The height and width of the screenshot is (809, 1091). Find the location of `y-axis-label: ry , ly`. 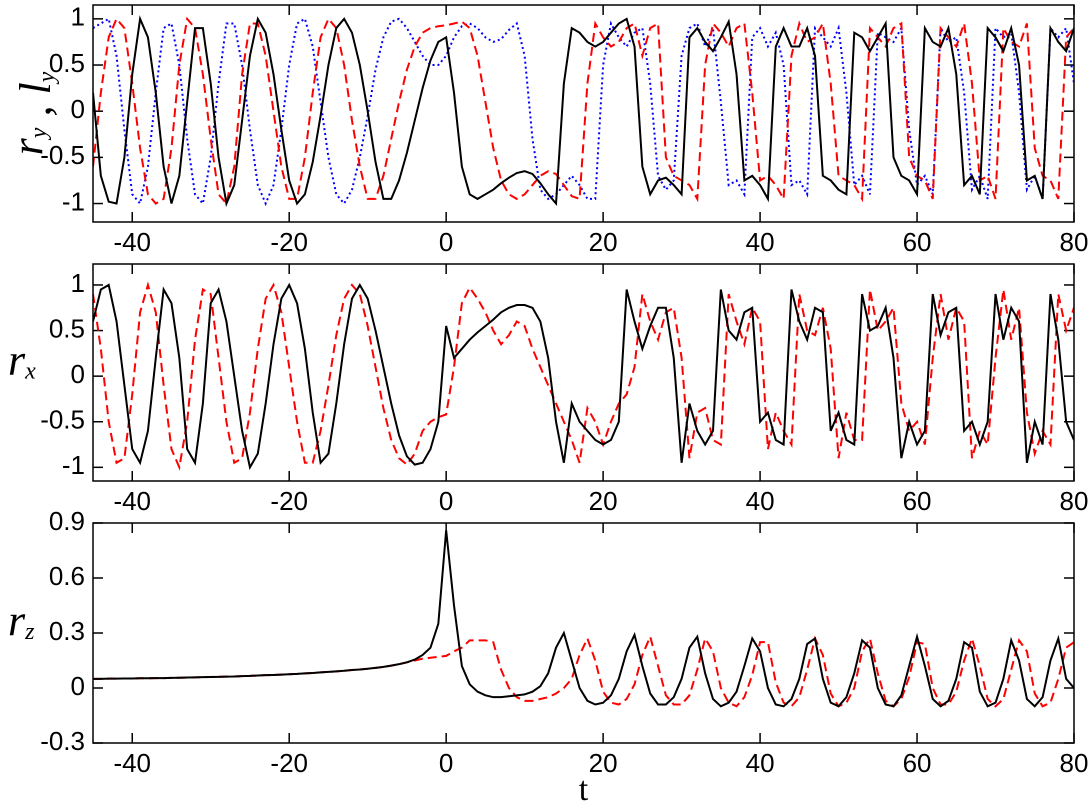

y-axis-label: ry , ly is located at coordinates (31, 113).